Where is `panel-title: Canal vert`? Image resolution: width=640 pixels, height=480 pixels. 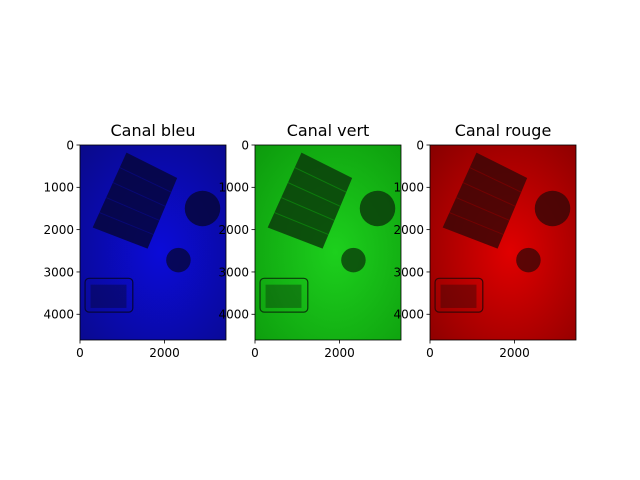 panel-title: Canal vert is located at coordinates (328, 130).